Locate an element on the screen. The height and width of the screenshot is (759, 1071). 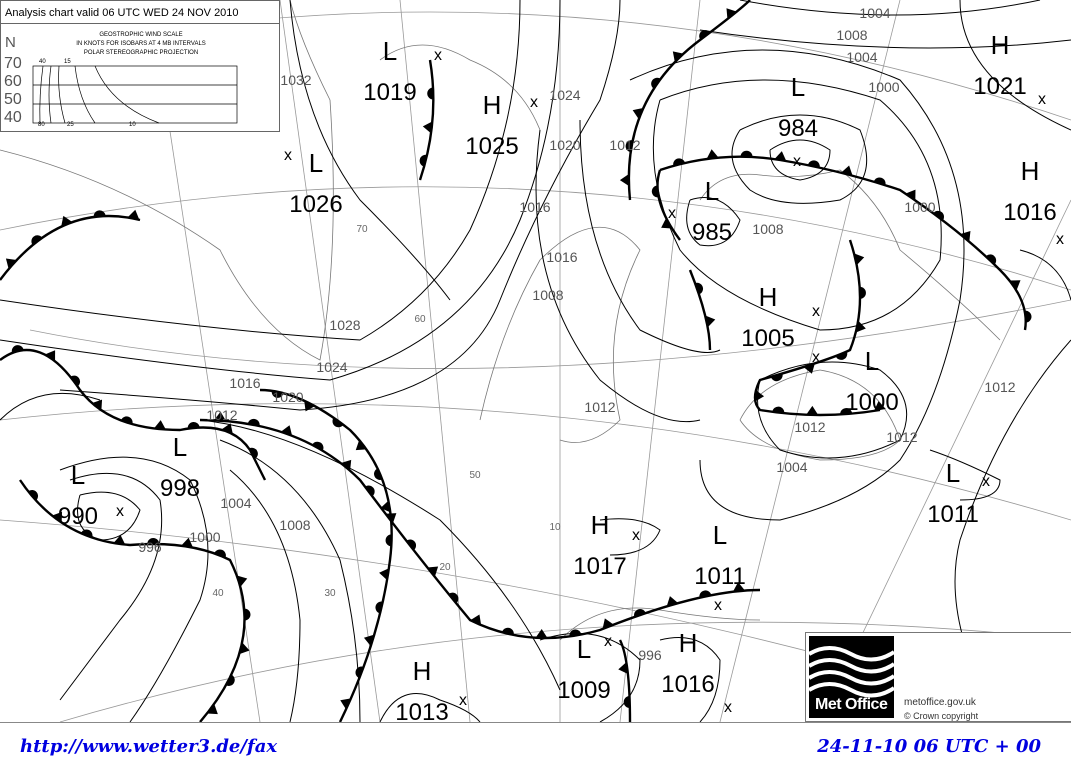
latitude-label: 50 is located at coordinates (475, 475).